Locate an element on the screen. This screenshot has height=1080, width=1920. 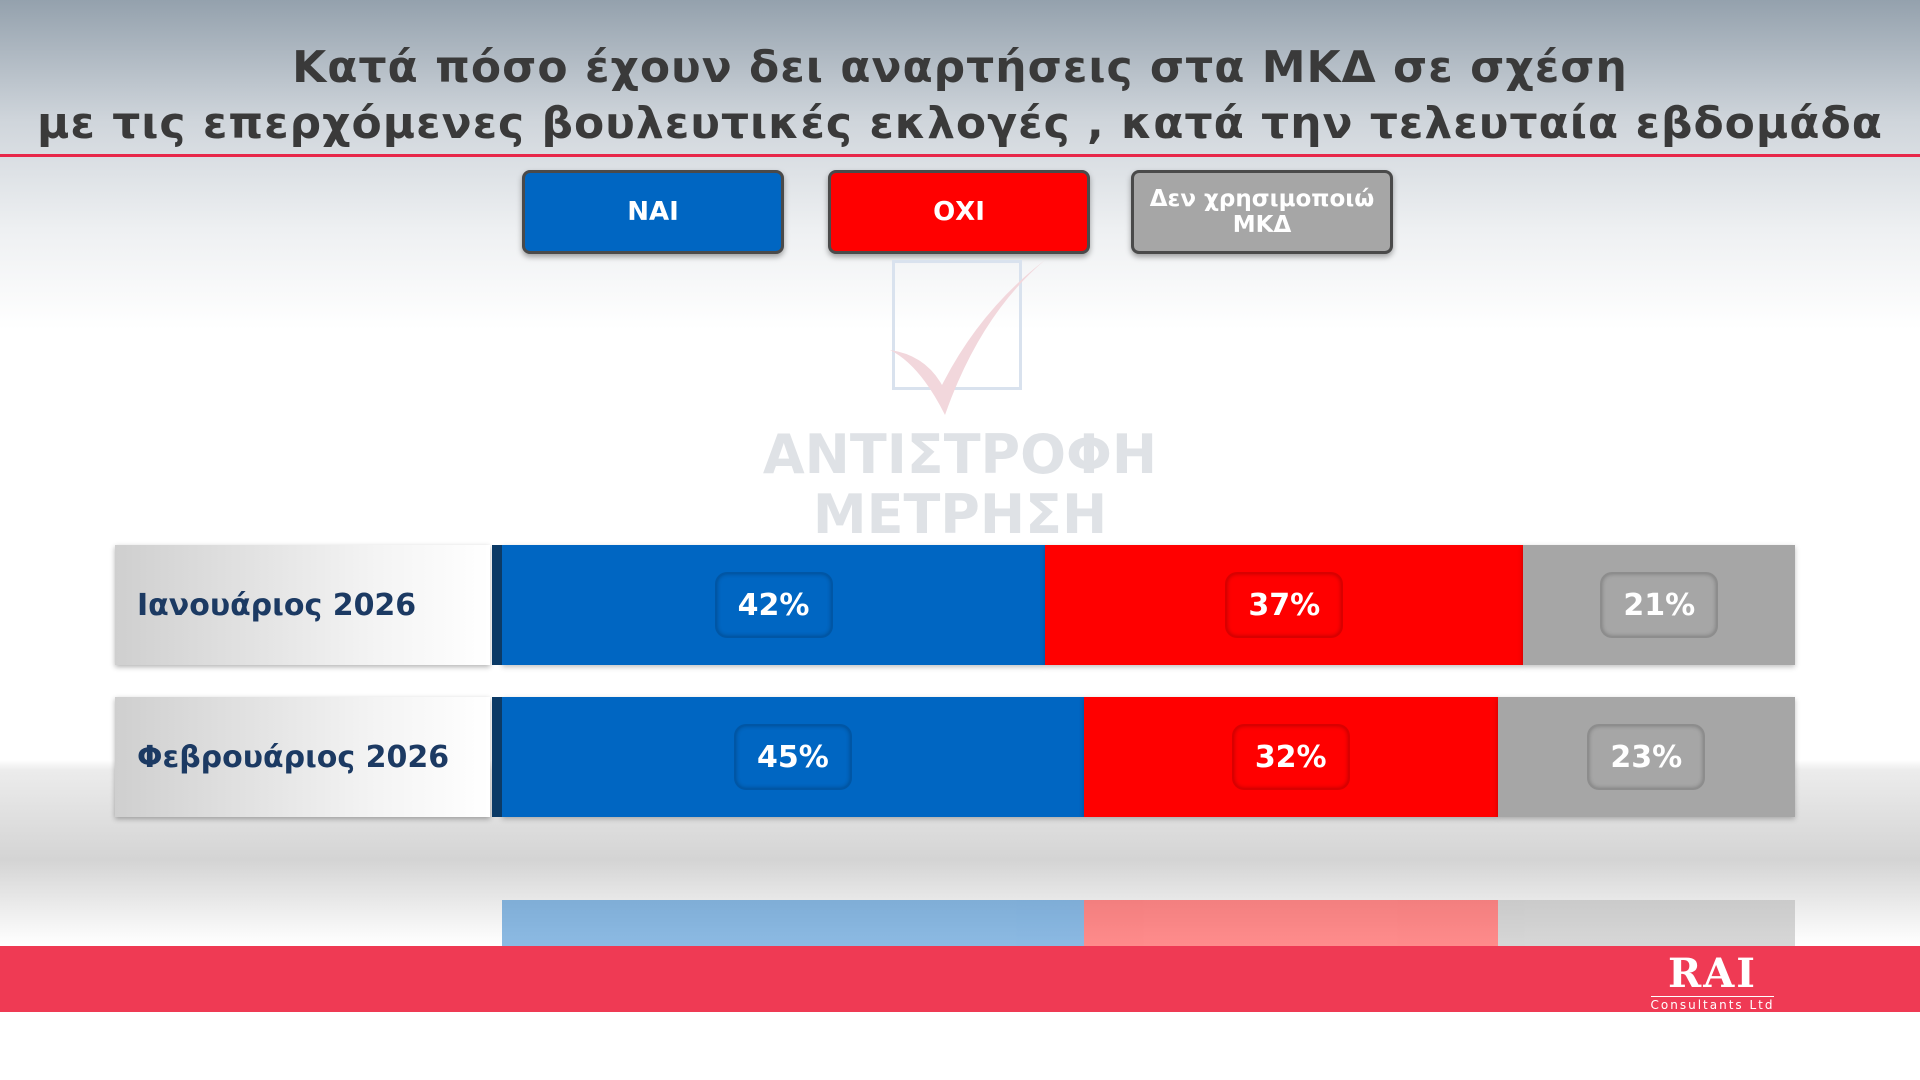
brand-logo: RAI Consultants Ltd is located at coordinates (1712, 984).